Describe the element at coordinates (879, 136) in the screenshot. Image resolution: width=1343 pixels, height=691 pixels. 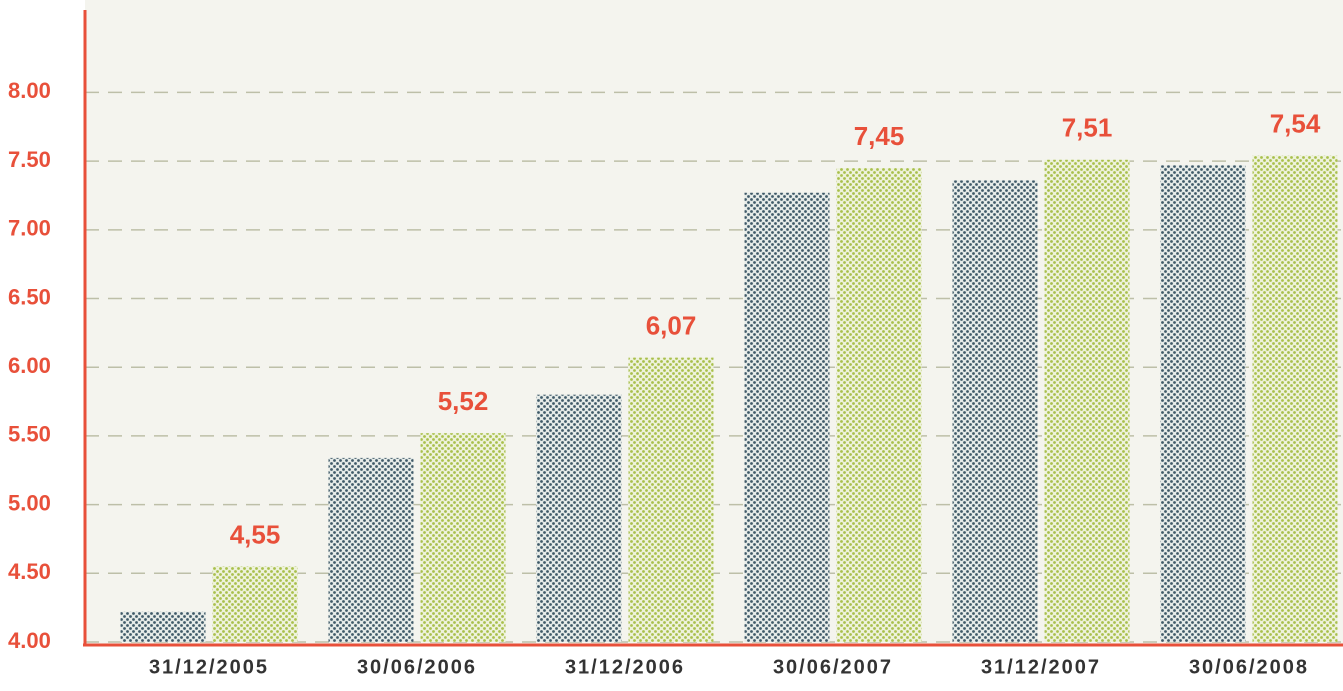
I see `value-label: 7,45` at that location.